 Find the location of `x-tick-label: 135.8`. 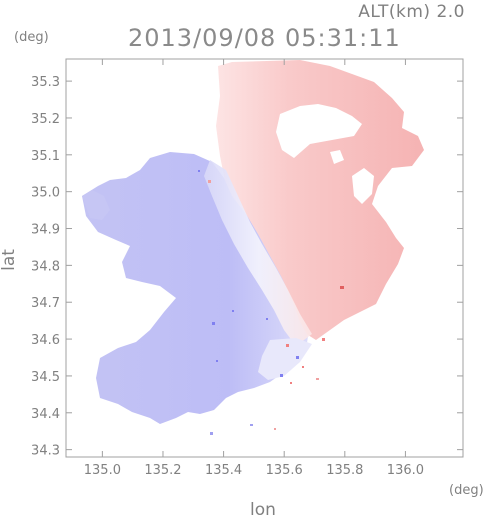

x-tick-label: 135.8 is located at coordinates (344, 470).